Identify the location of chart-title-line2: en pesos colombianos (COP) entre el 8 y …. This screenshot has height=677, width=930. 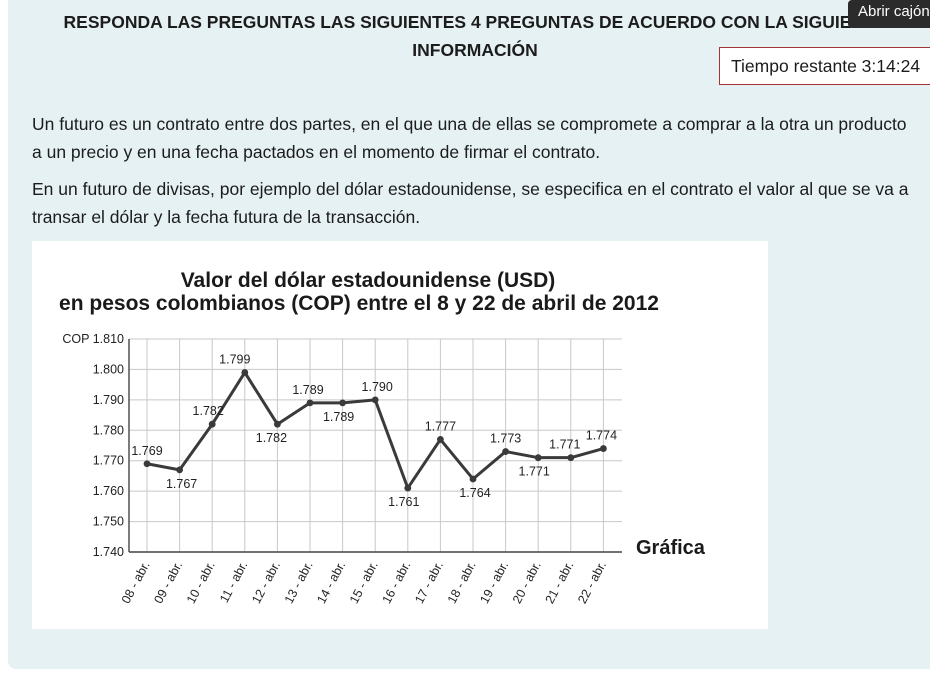
(359, 303).